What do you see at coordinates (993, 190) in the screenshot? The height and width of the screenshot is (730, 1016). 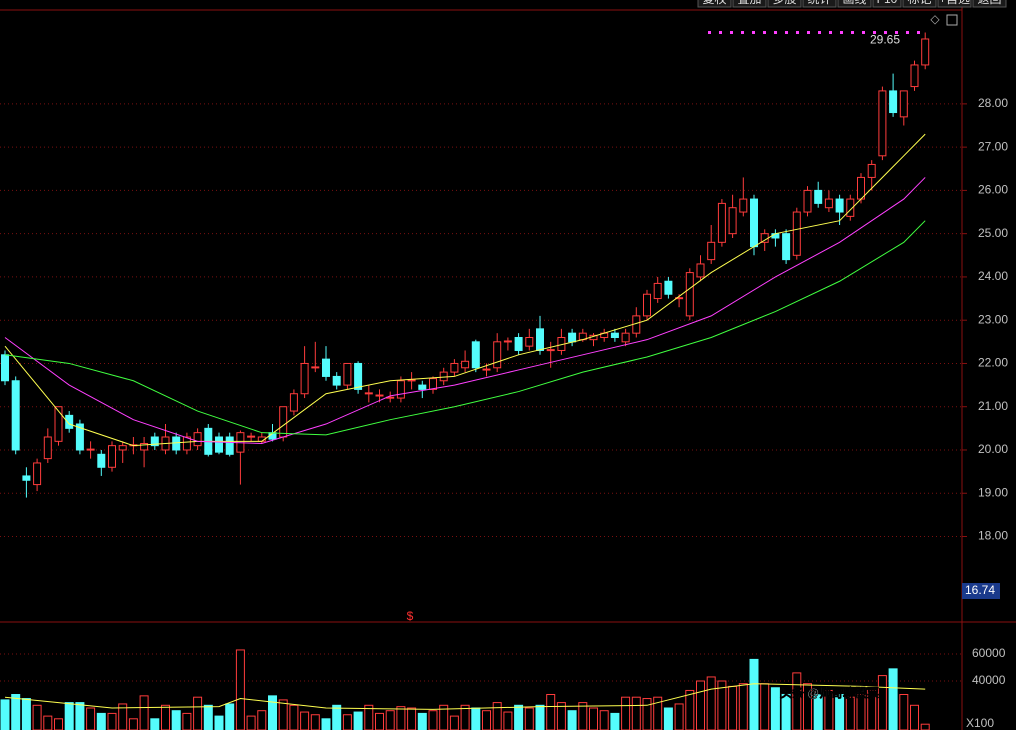 I see `y-tick-label: 26.00` at bounding box center [993, 190].